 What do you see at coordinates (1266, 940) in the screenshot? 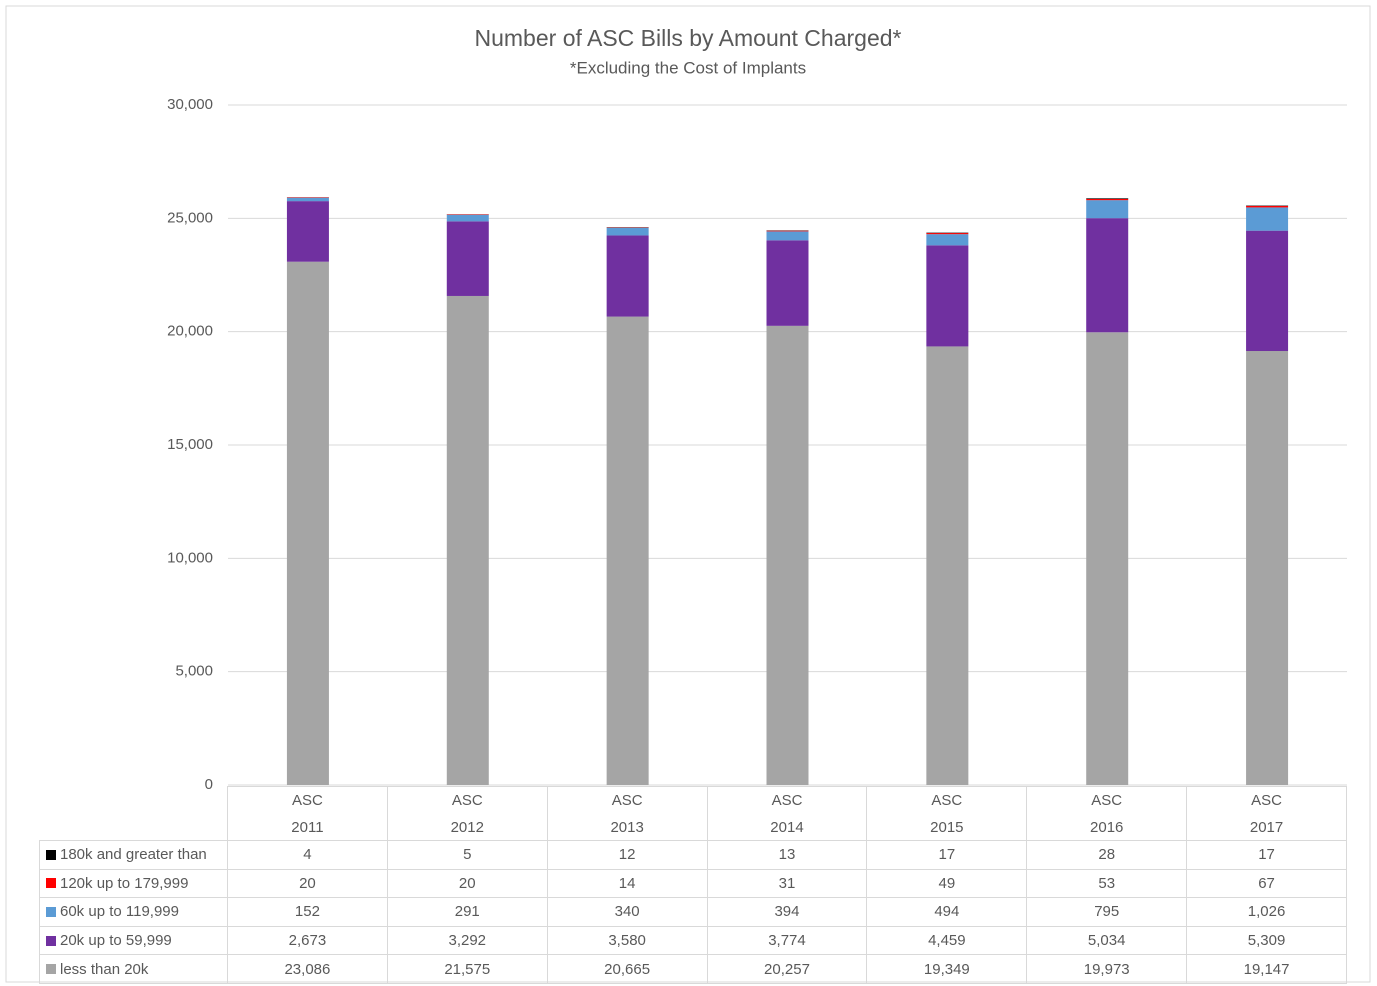
I see `value-cell: 5,309` at bounding box center [1266, 940].